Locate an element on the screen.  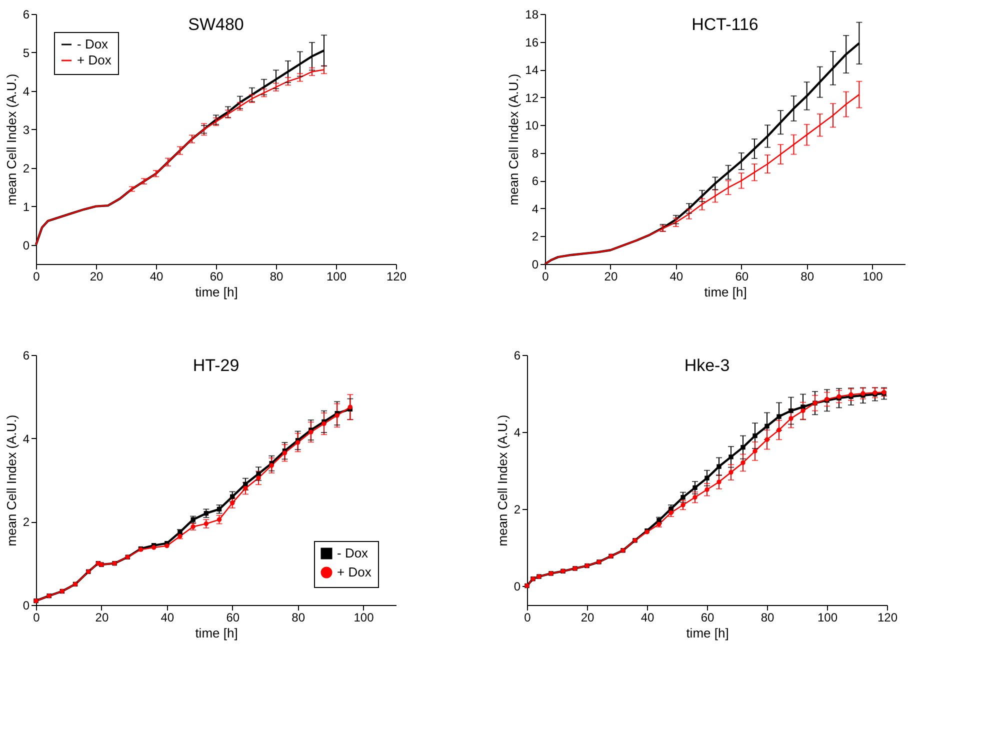
chart-title: HCT-116 is located at coordinates (725, 24).